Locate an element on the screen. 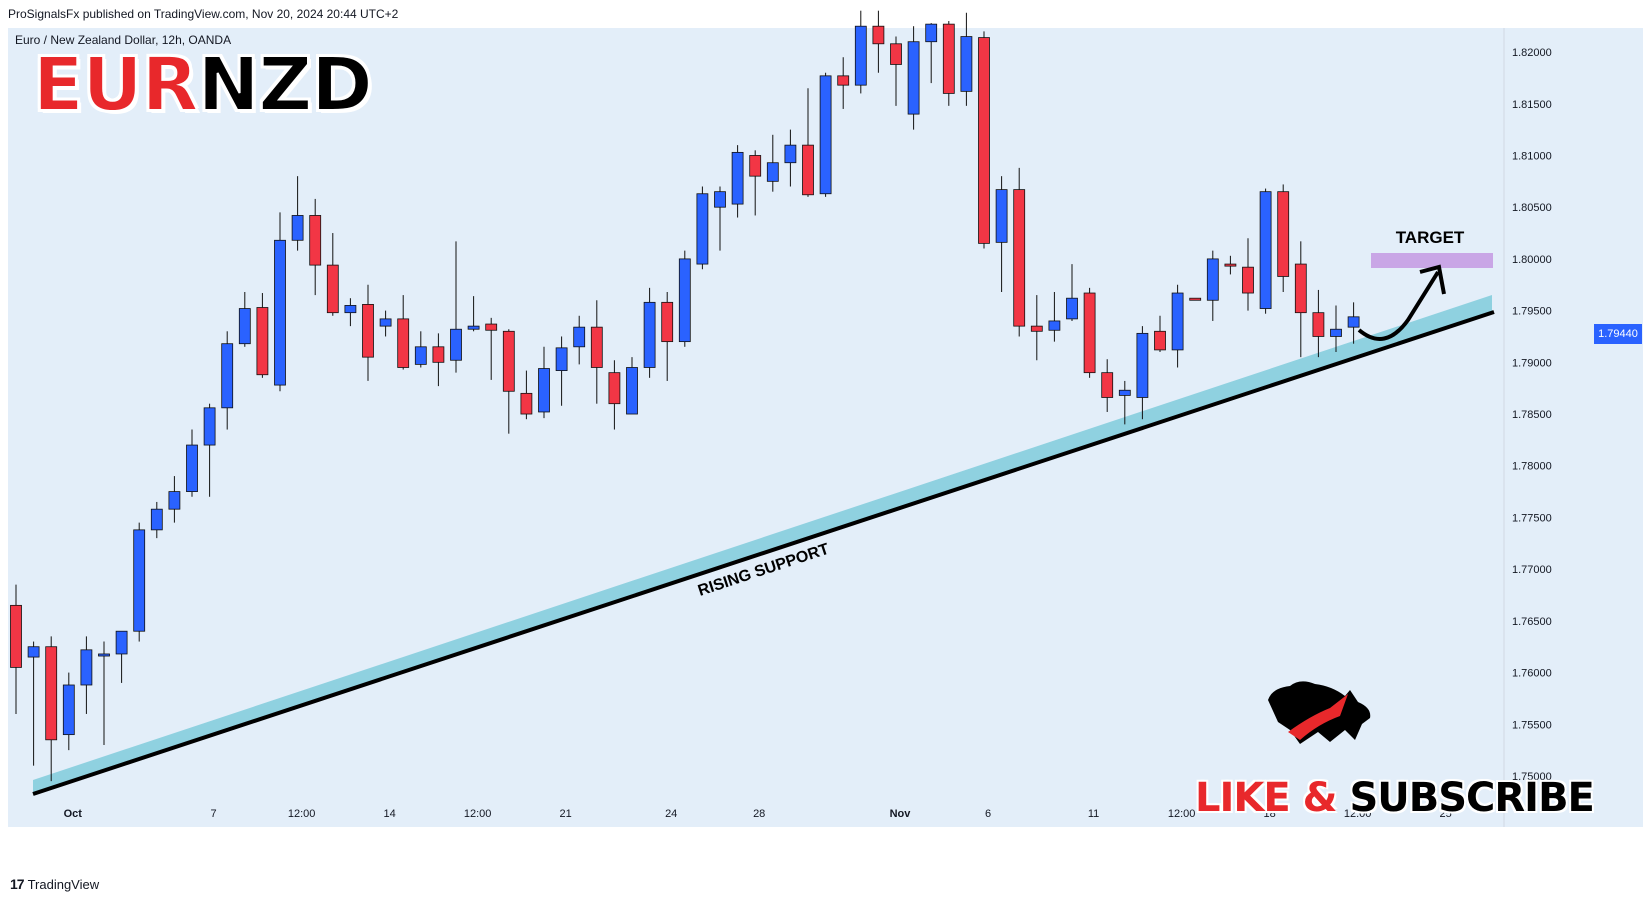 This screenshot has height=901, width=1643. y-tick-label: 1.75500 is located at coordinates (1532, 725).